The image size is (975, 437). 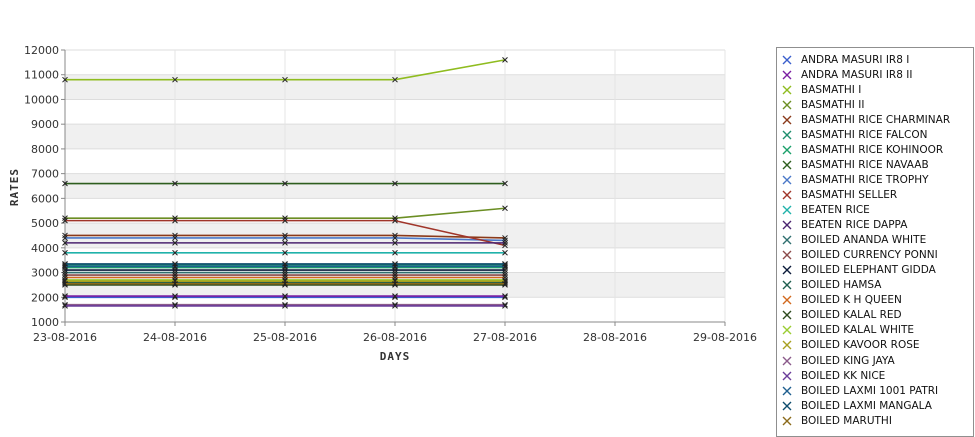 What do you see at coordinates (14, 187) in the screenshot?
I see `y-axis-label: RATES` at bounding box center [14, 187].